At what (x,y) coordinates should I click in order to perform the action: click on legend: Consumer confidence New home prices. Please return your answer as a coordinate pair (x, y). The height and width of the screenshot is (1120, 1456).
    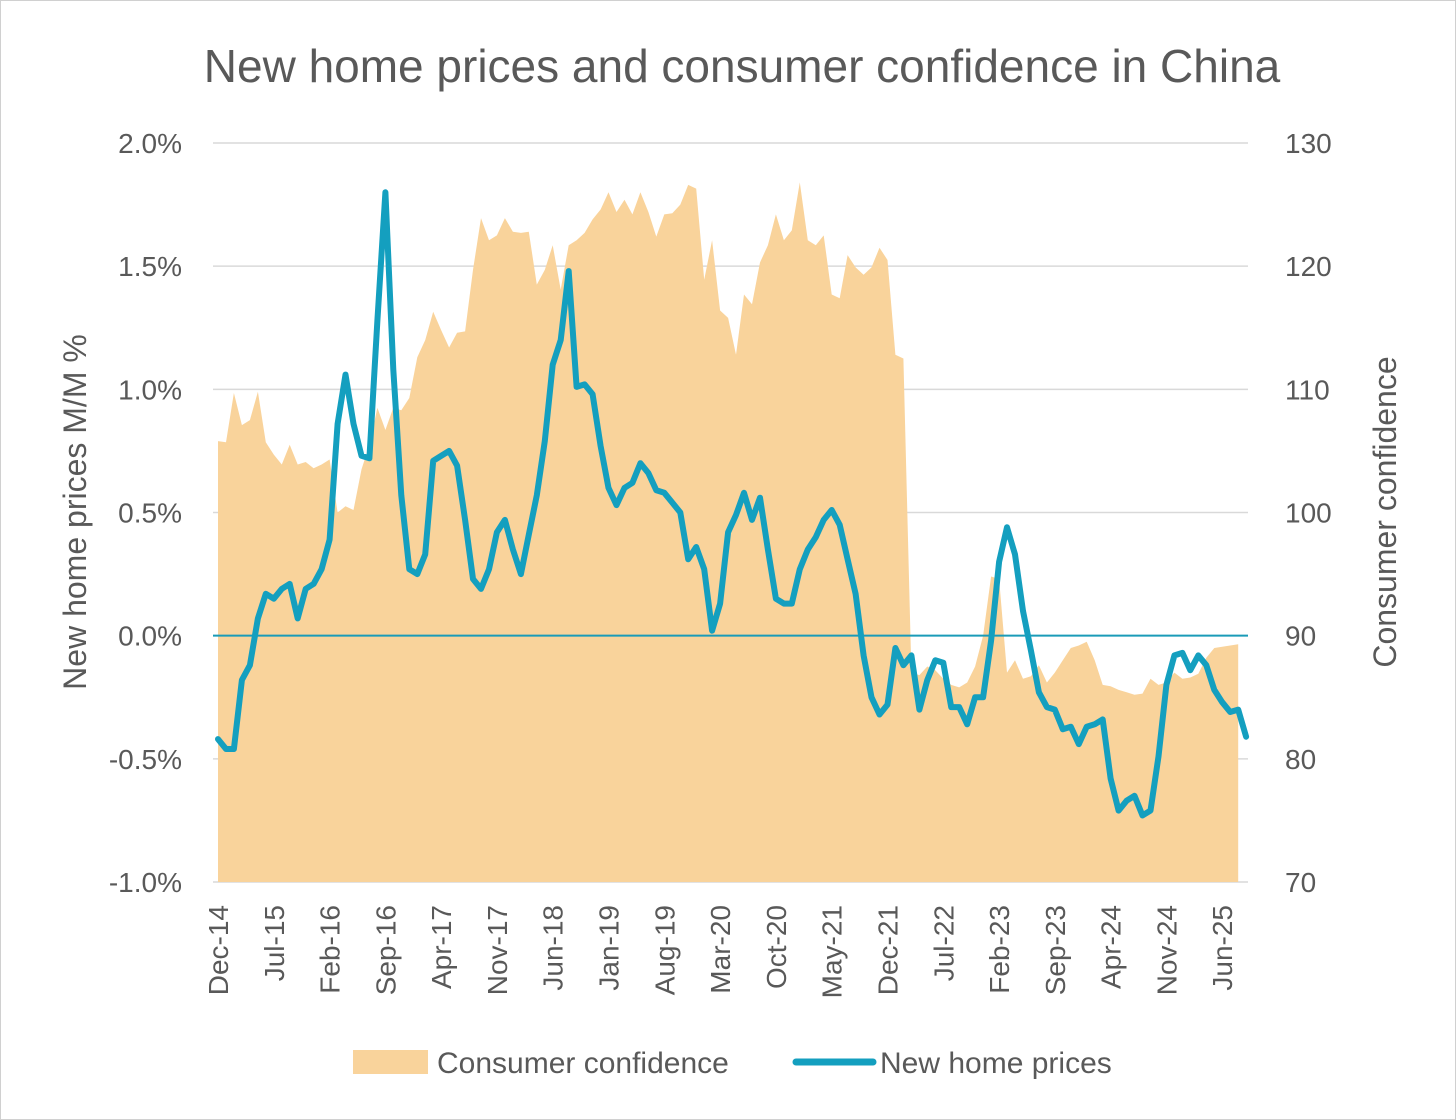
    Looking at the image, I should click on (732, 1063).